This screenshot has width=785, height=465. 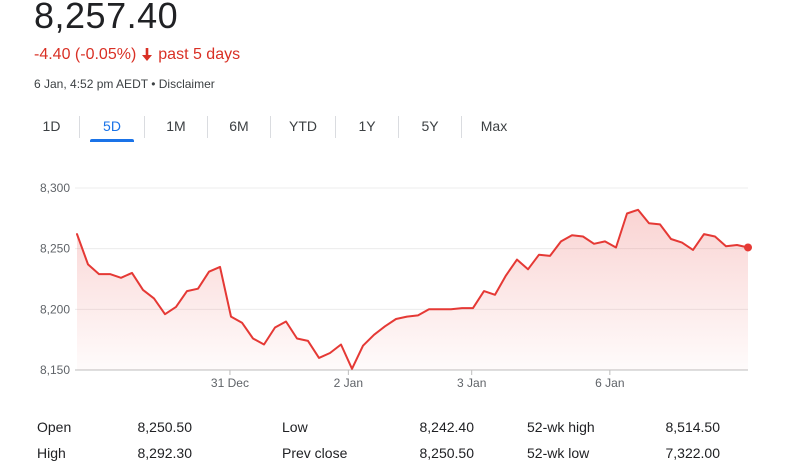 I want to click on tab-max: Max, so click(x=494, y=126).